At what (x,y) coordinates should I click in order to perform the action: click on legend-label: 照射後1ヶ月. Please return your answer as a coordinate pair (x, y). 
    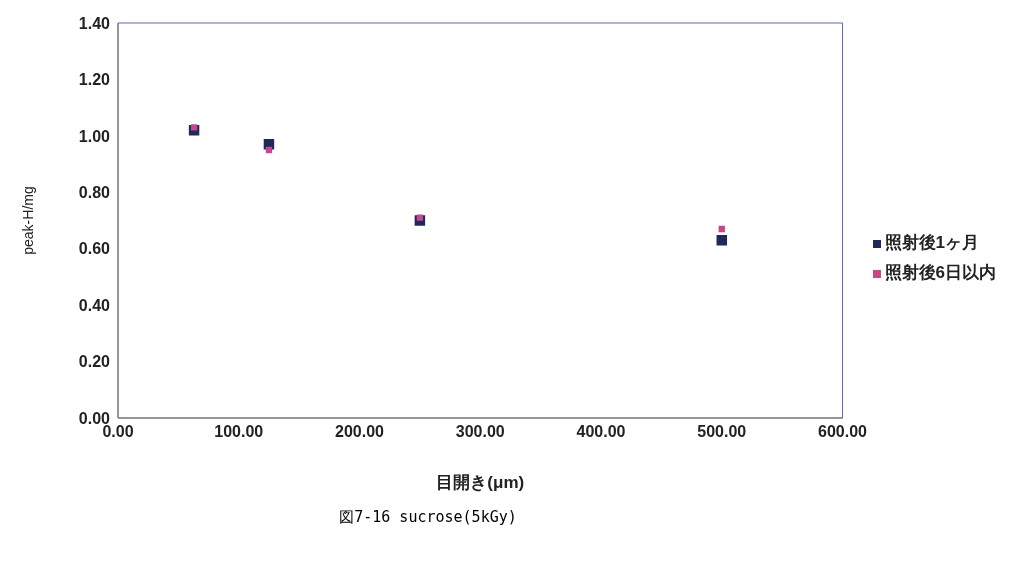
    Looking at the image, I should click on (931, 242).